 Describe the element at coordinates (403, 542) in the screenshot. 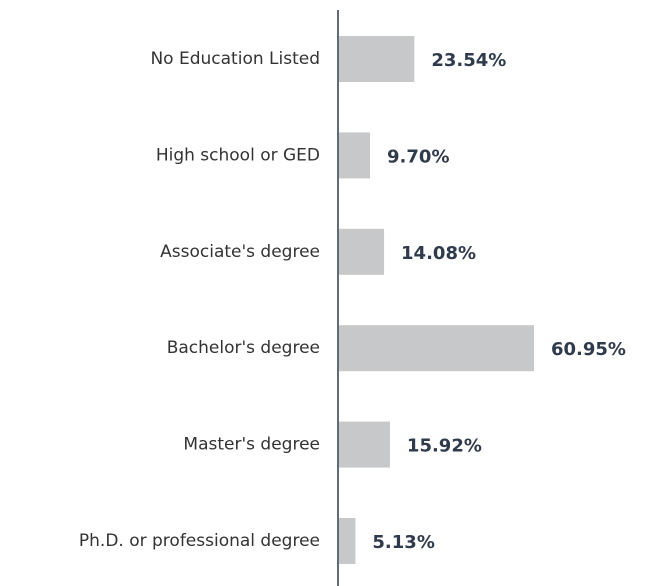

I see `value-label: 5.13%` at that location.